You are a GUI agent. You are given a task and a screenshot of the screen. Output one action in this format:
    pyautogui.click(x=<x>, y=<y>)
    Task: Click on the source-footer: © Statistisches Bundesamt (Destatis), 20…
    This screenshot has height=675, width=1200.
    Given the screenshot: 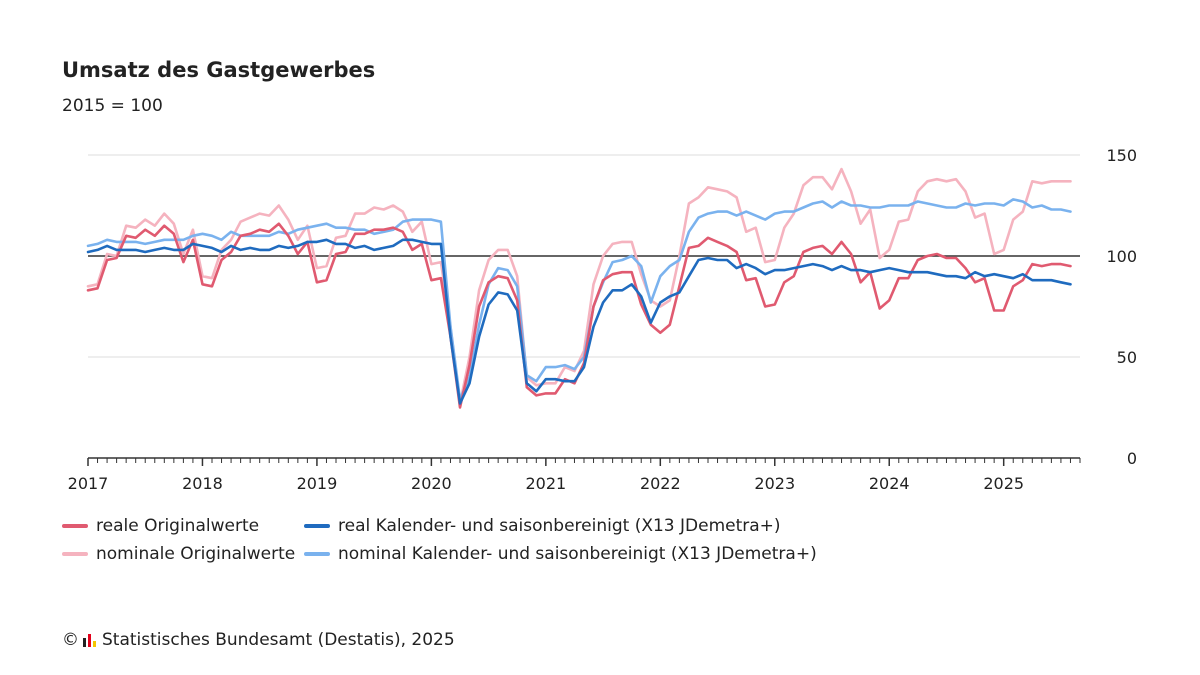 What is the action you would take?
    pyautogui.click(x=258, y=640)
    